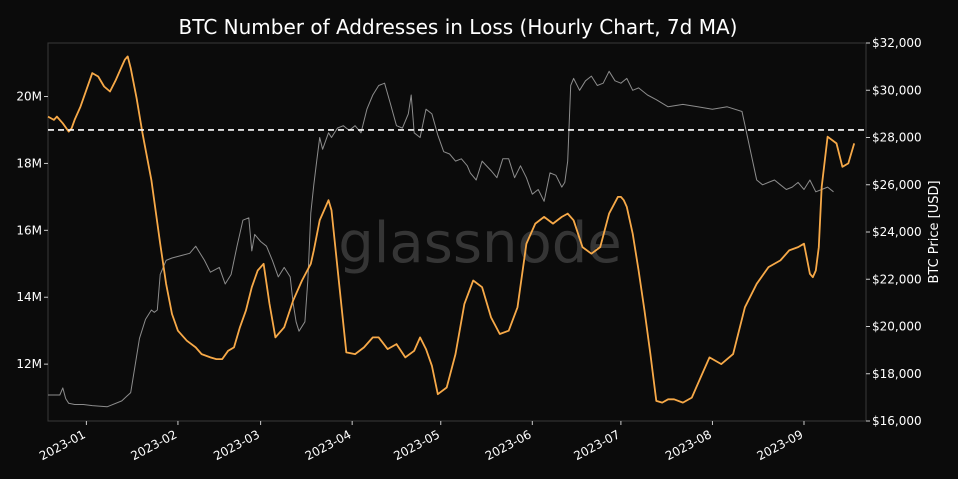  Describe the element at coordinates (897, 90) in the screenshot. I see `y-right-tick-label: $30,000` at that location.